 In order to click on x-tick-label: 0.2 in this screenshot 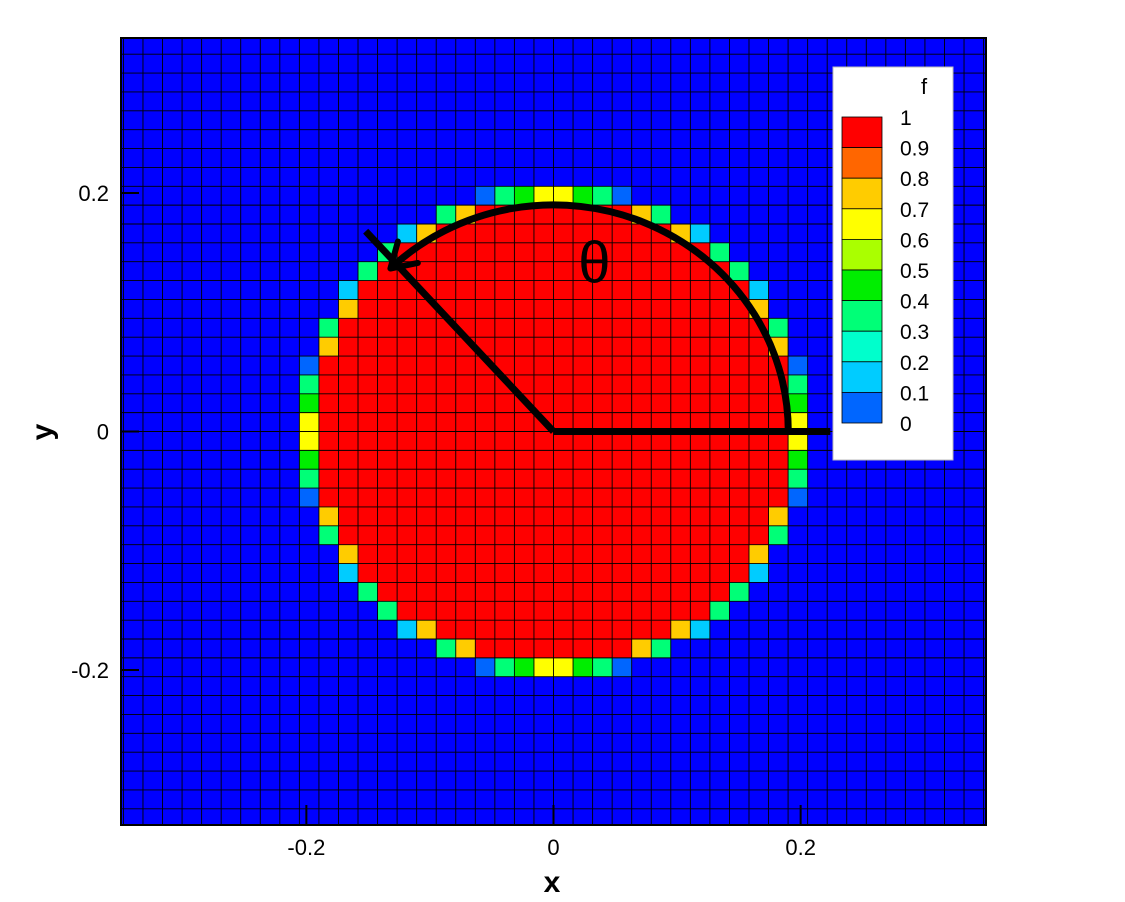, I will do `click(800, 847)`.